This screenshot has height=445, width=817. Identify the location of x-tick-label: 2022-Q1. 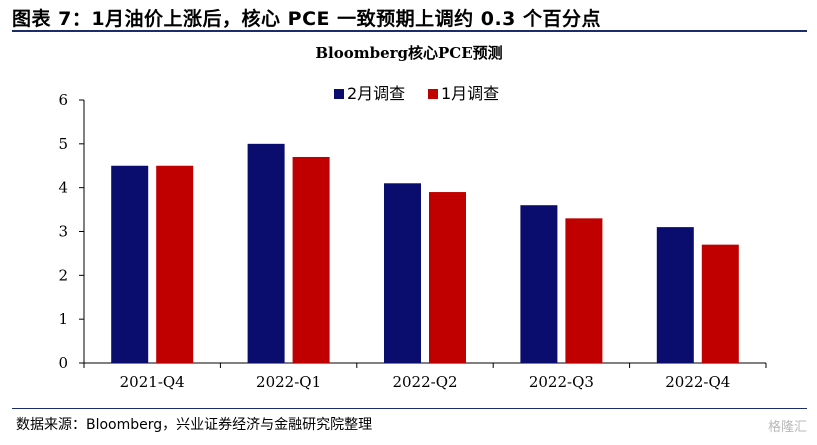
(288, 382).